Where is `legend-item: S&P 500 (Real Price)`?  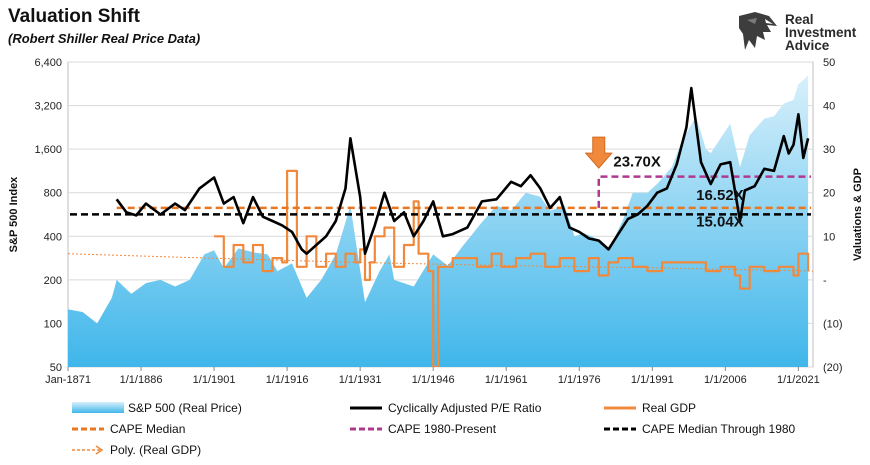
legend-item: S&P 500 (Real Price) is located at coordinates (157, 408).